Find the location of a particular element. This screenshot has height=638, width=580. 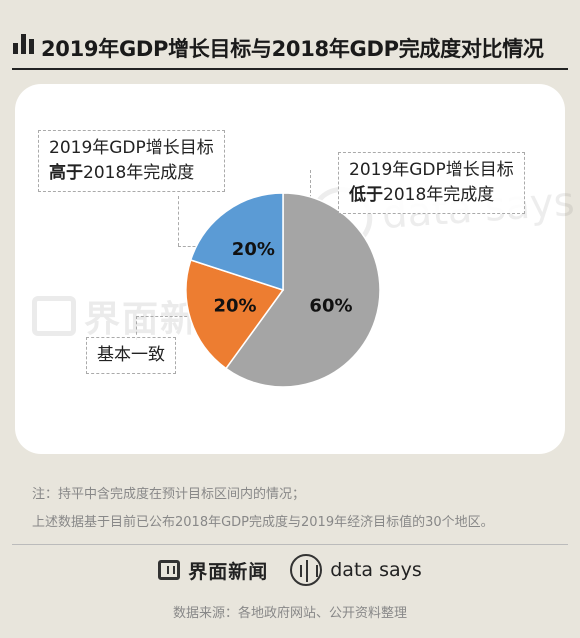

leader-equal-vertical is located at coordinates (136, 328).